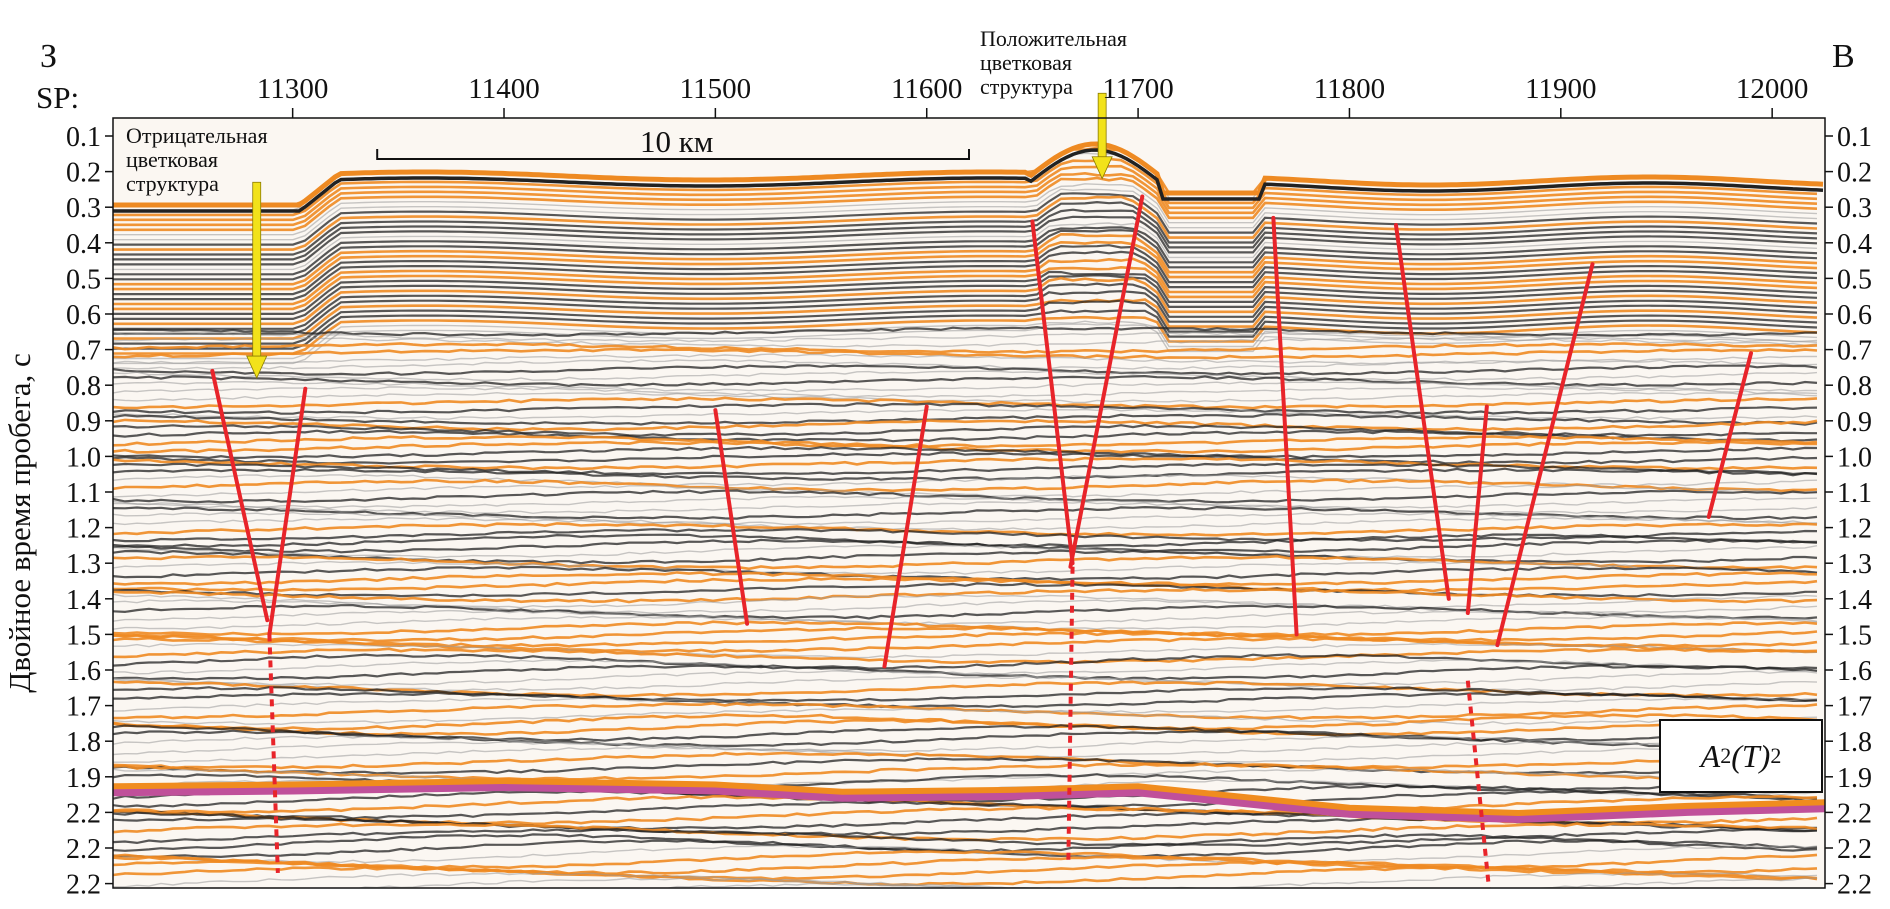 Image resolution: width=1890 pixels, height=909 pixels. What do you see at coordinates (1741, 756) in the screenshot?
I see `horizon-label: A 2 (T) 2` at bounding box center [1741, 756].